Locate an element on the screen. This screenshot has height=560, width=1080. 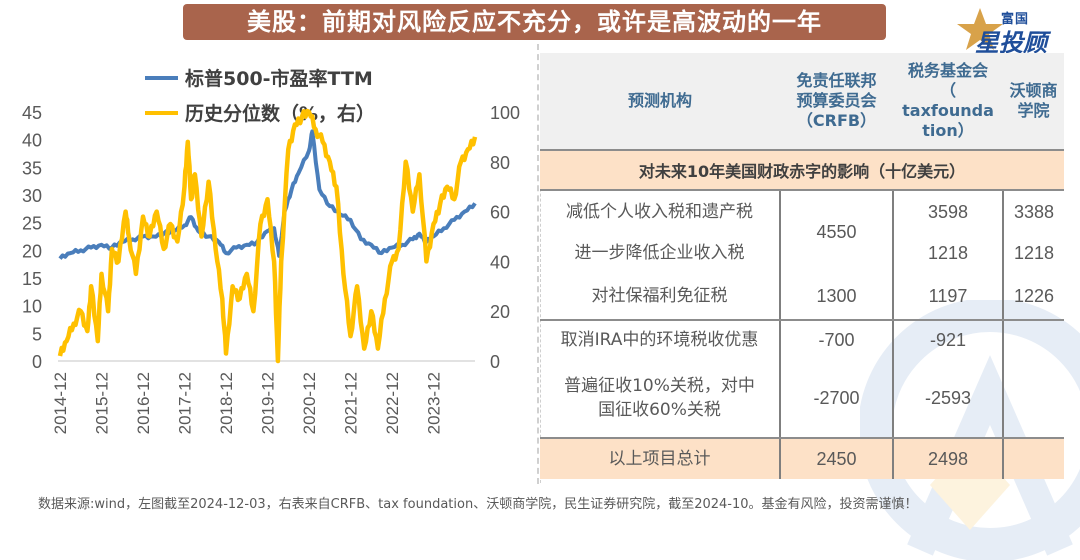
x-tick-label: 2016-12 is located at coordinates (143, 403).